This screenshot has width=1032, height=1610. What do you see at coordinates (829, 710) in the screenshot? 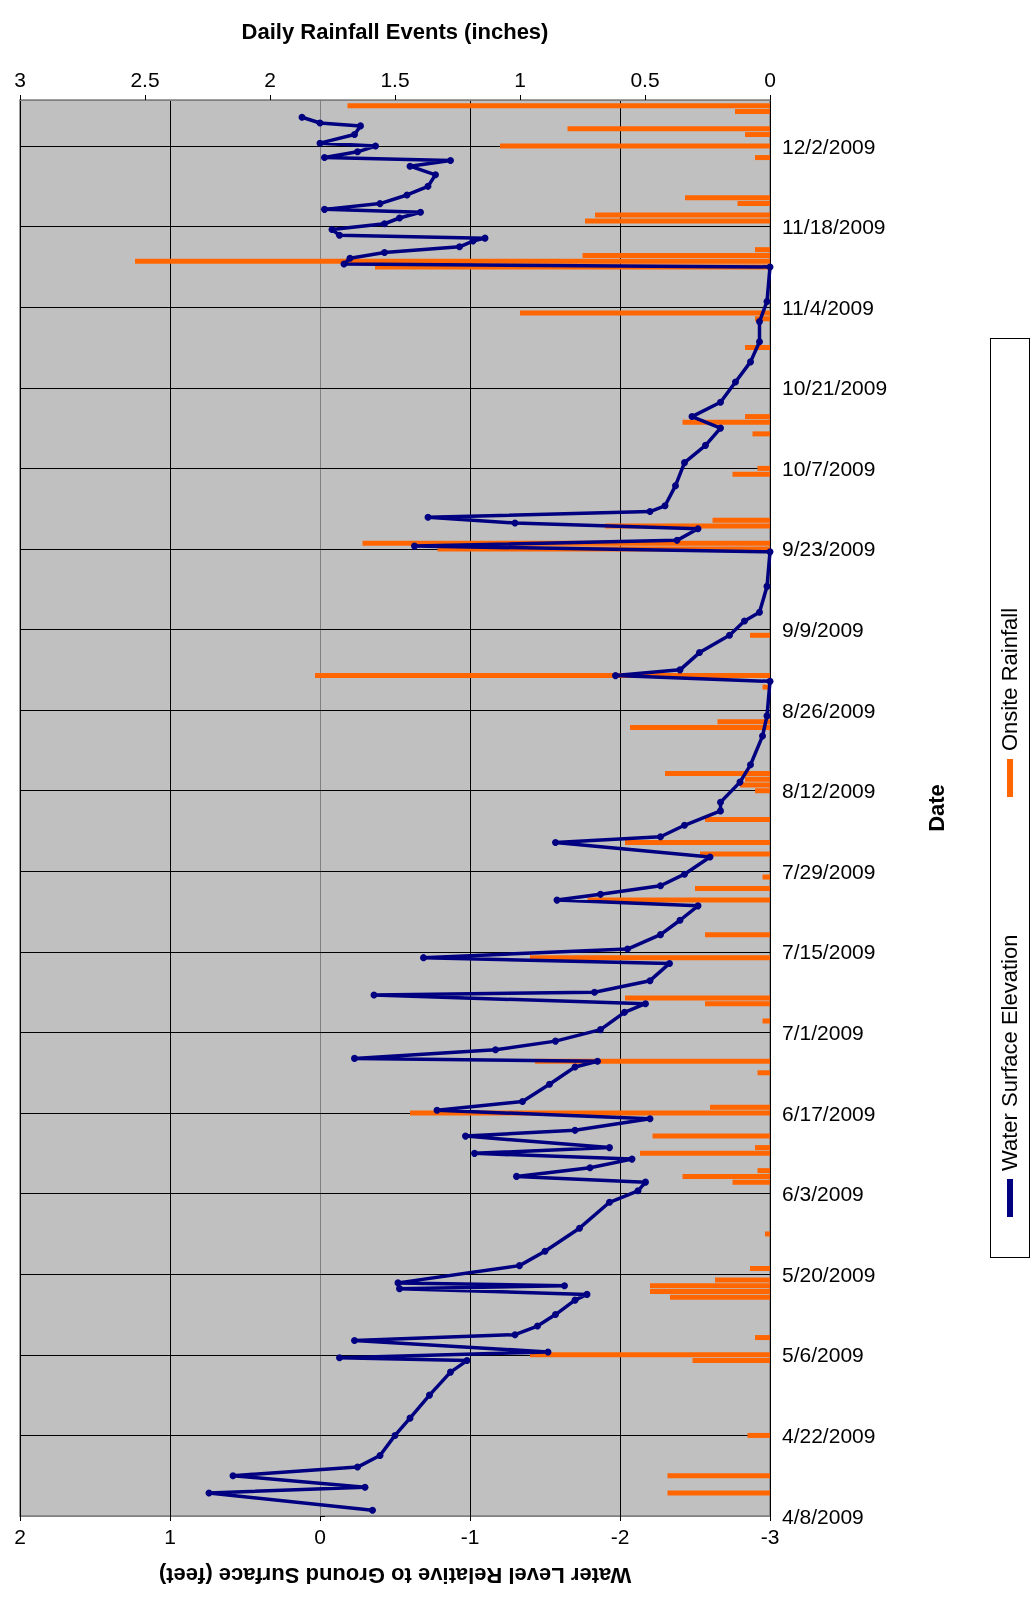
I see `y-tick-label: 8/26/2009` at bounding box center [829, 710].